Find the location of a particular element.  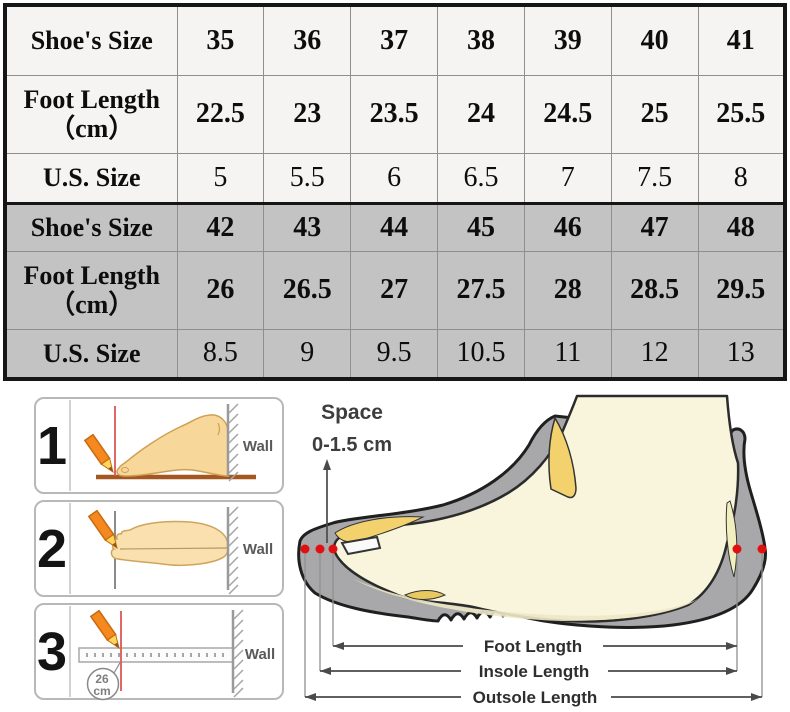

step-panel-1: 1 Wall is located at coordinates (159, 445).